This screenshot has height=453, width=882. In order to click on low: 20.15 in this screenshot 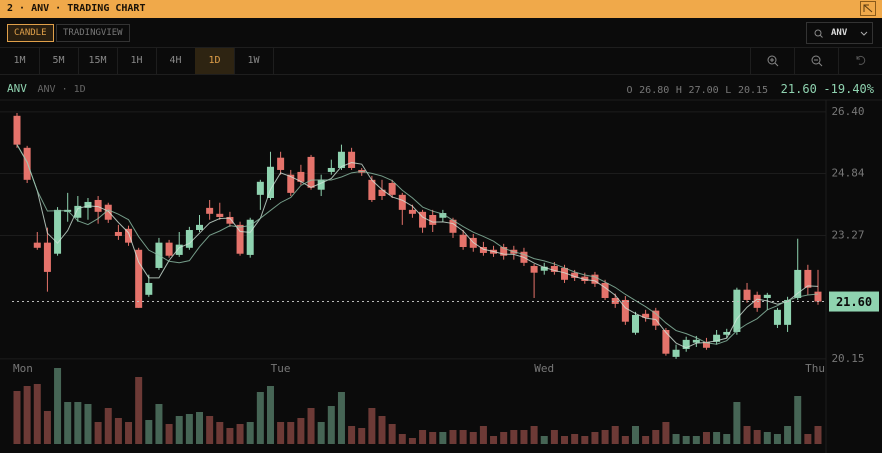, I will do `click(753, 90)`.